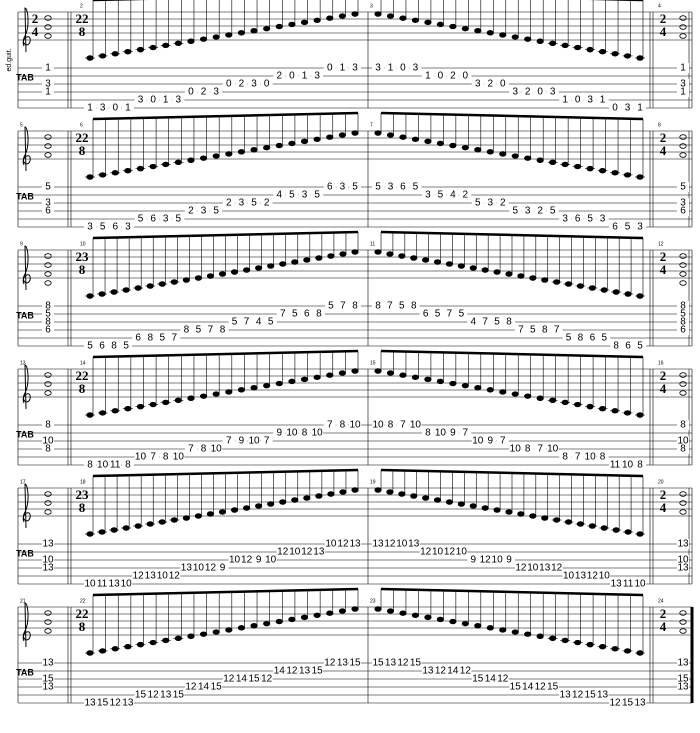  I want to click on time-sig-bottom: 8, so click(82, 31).